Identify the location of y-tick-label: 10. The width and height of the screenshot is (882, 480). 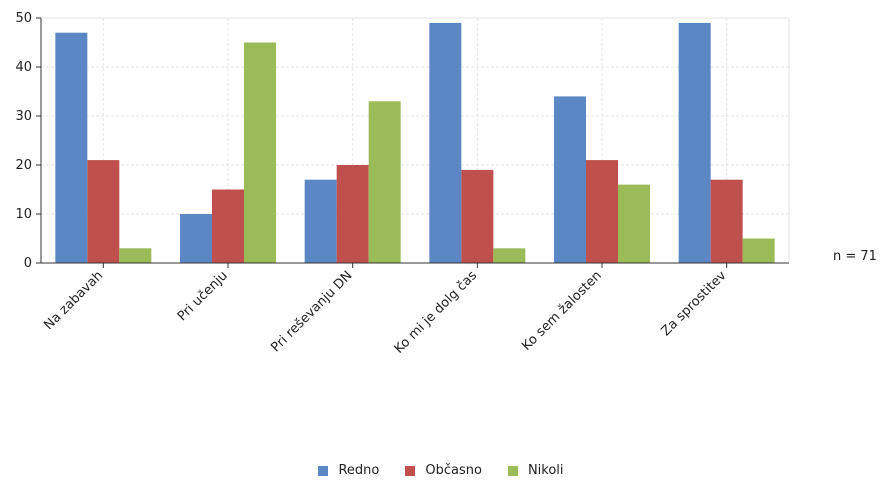
(23, 214).